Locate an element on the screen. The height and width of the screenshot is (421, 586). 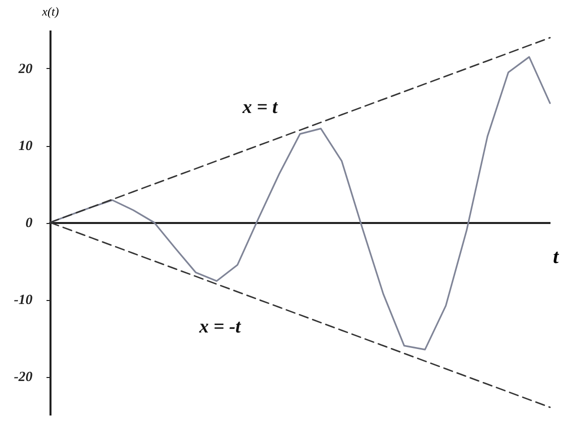
y-tick-label: -10 is located at coordinates (23, 300).